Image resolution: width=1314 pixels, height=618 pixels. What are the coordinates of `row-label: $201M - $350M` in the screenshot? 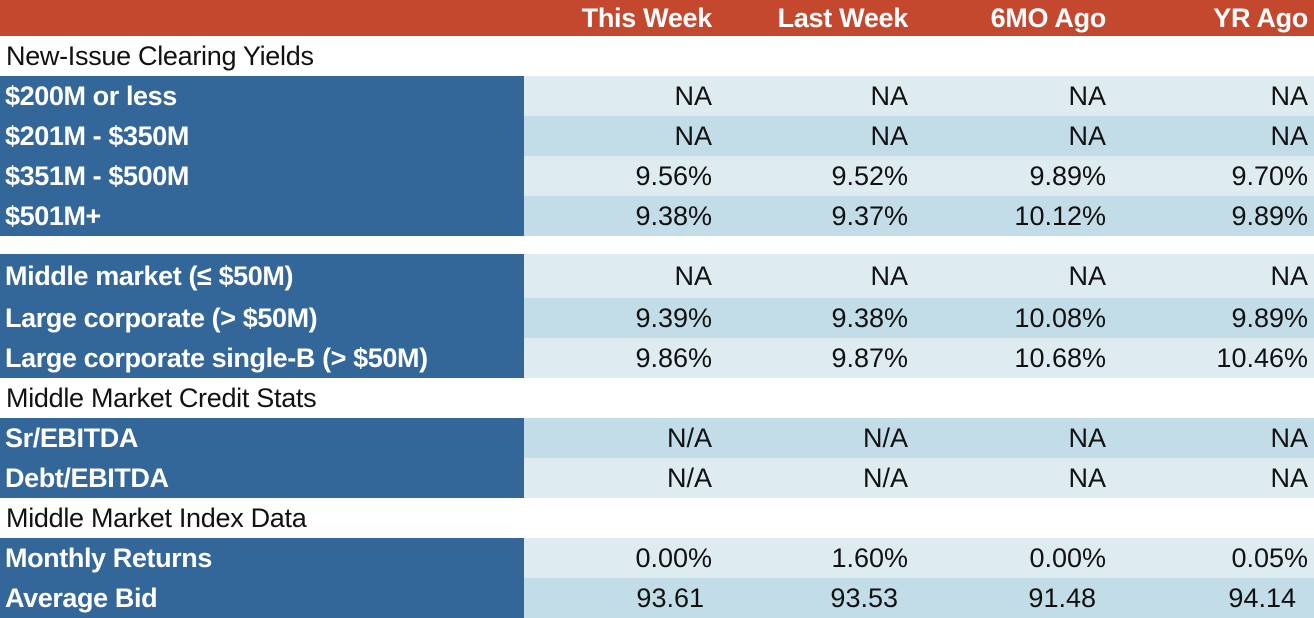 It's located at (262, 136).